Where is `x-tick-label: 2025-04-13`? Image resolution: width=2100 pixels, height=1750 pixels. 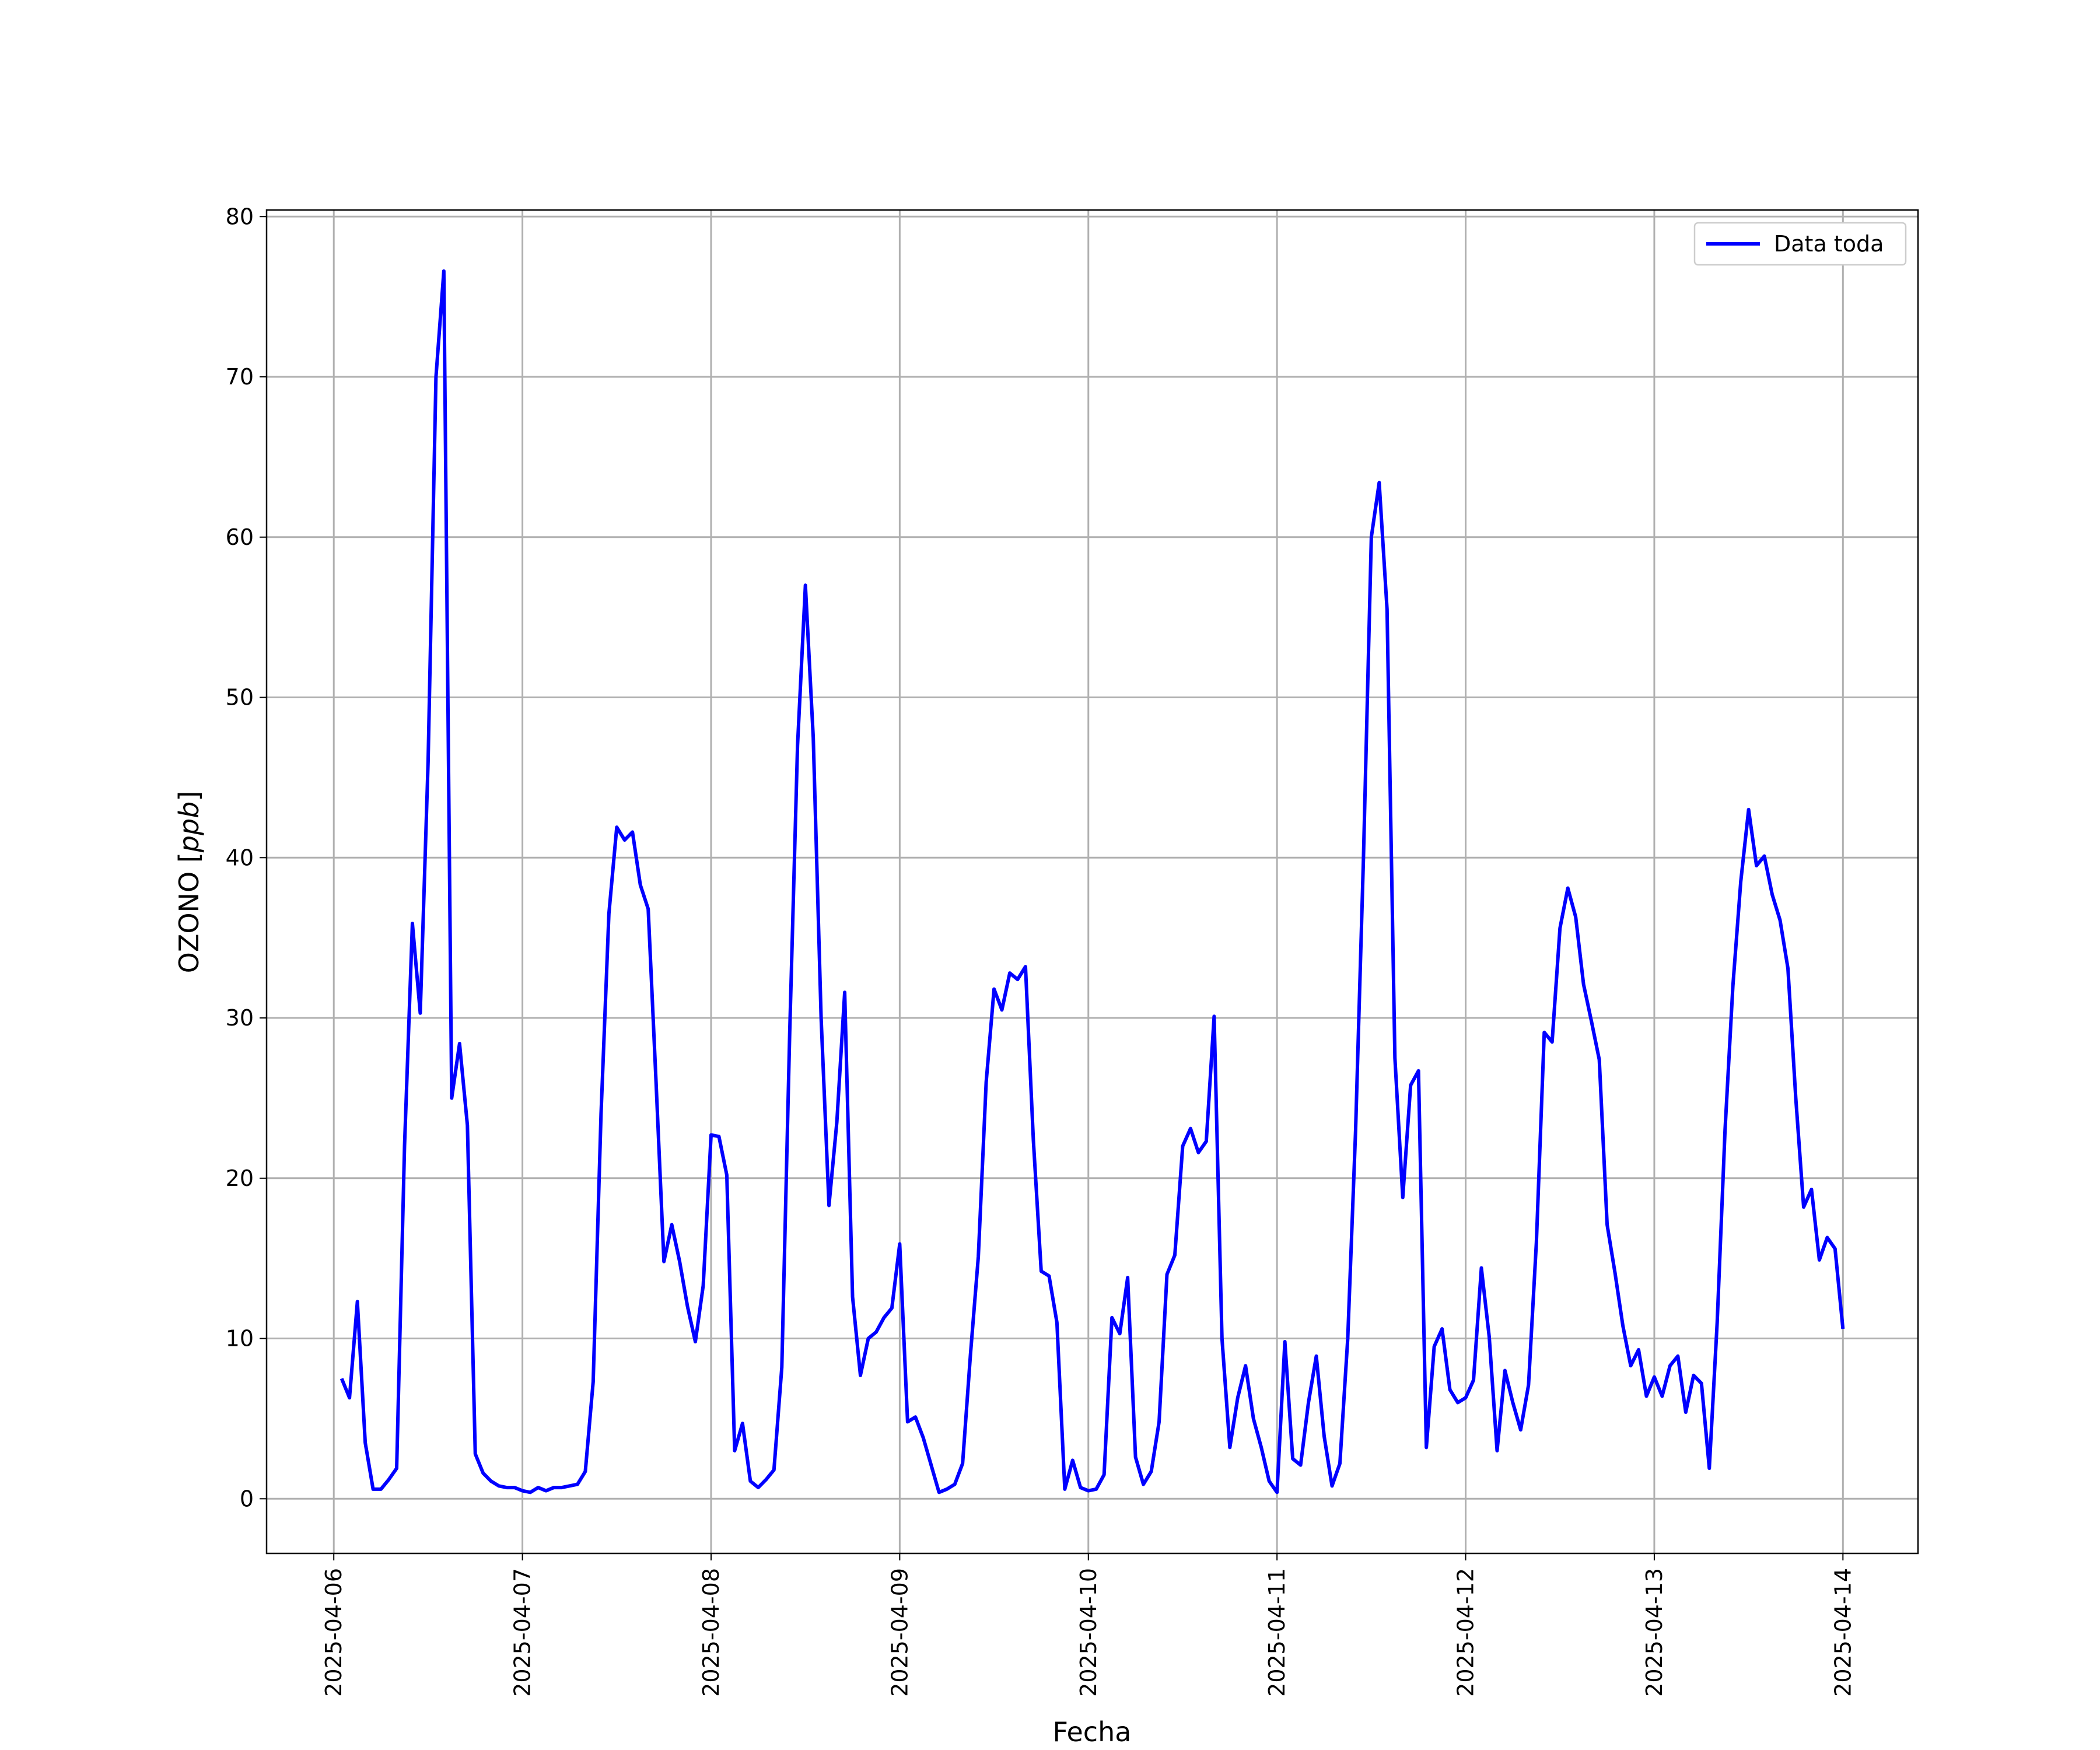 x-tick-label: 2025-04-13 is located at coordinates (1654, 1632).